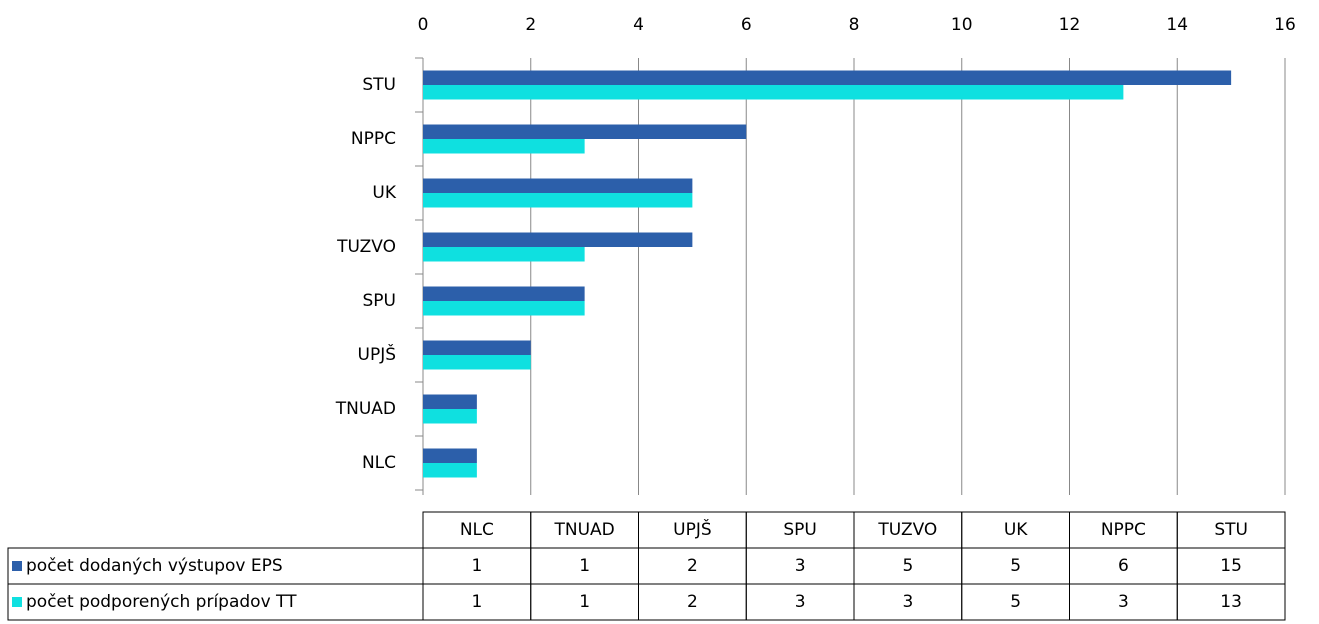 The width and height of the screenshot is (1319, 624). I want to click on table-cell, so click(1231, 602).